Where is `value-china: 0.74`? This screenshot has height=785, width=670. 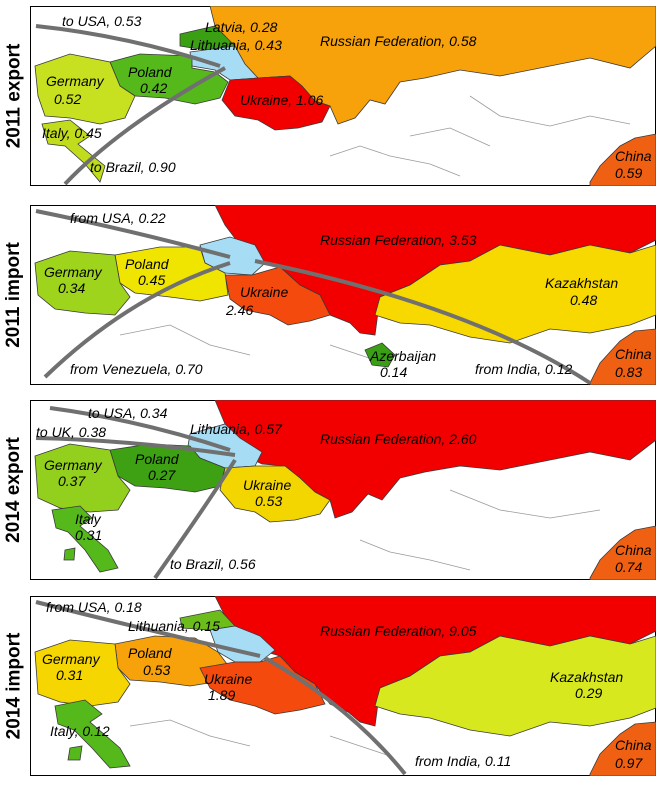 value-china: 0.74 is located at coordinates (628, 567).